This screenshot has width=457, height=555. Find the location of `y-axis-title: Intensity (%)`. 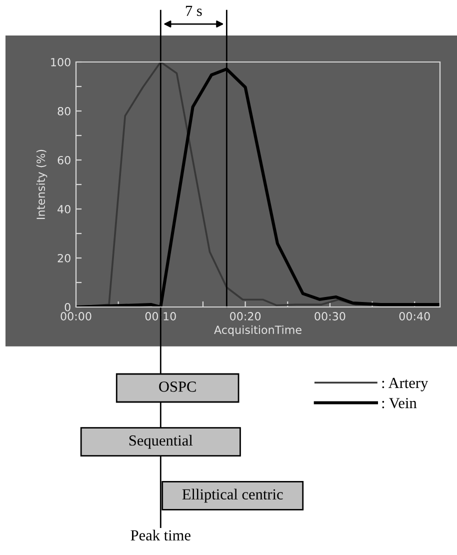

y-axis-title: Intensity (%) is located at coordinates (42, 184).